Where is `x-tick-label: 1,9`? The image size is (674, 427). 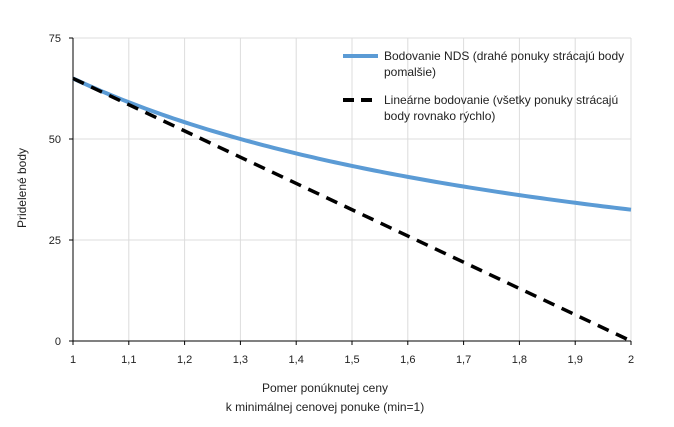 x-tick-label: 1,9 is located at coordinates (575, 360).